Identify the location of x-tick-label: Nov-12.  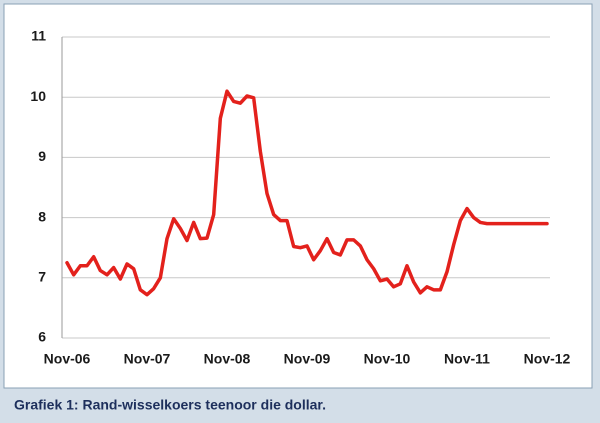
(547, 359).